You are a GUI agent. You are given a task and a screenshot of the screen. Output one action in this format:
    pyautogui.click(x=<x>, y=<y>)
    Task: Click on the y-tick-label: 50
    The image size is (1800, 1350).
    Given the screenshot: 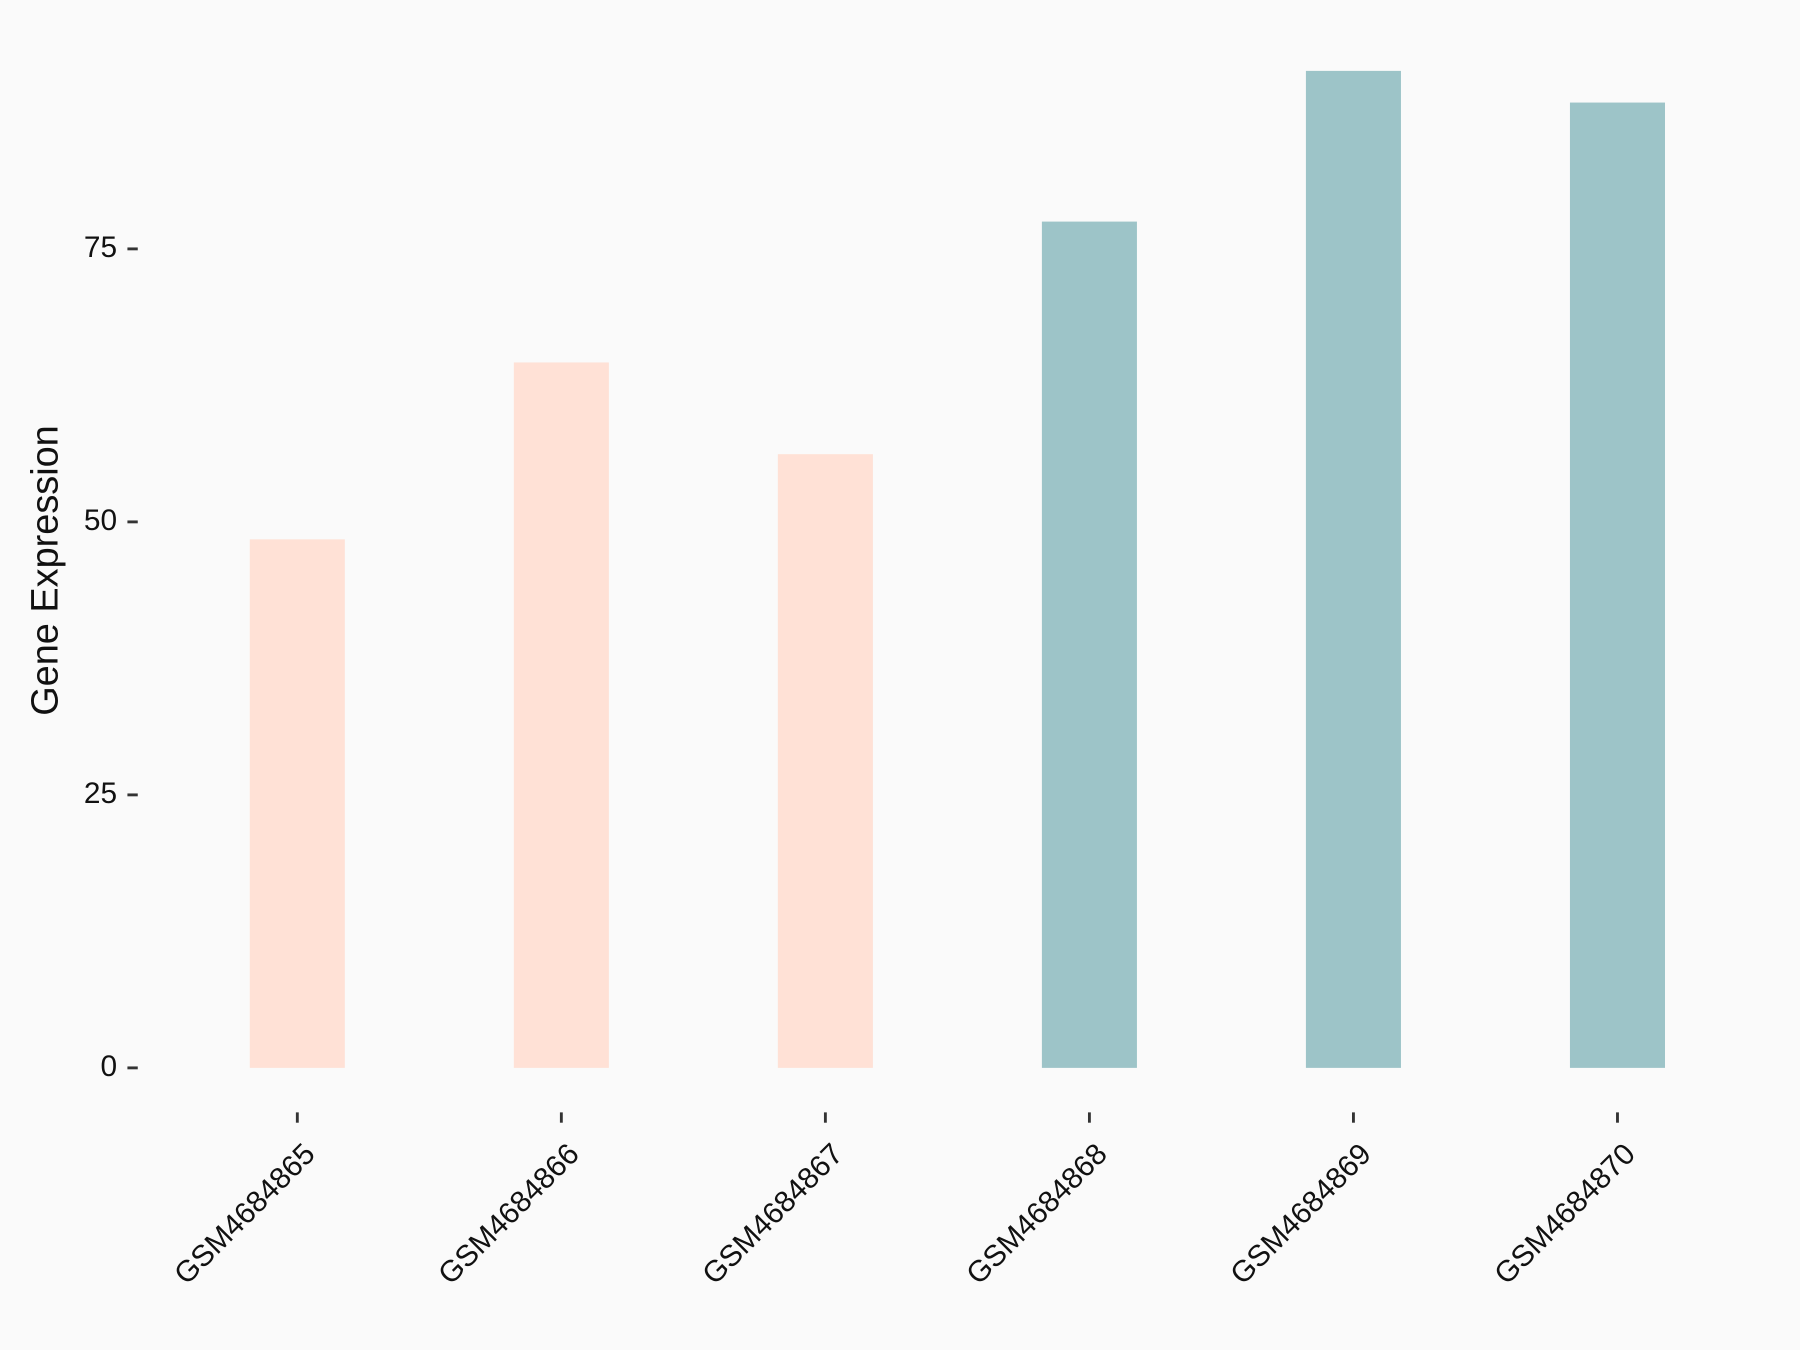 What is the action you would take?
    pyautogui.click(x=100, y=520)
    